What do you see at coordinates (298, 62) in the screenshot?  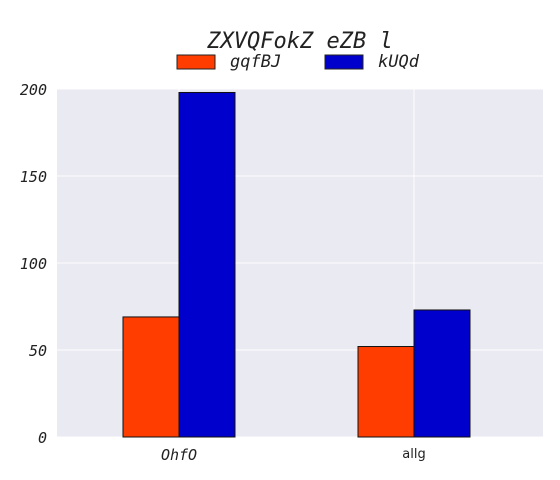 I see `legend: gqfBJ kUQd` at bounding box center [298, 62].